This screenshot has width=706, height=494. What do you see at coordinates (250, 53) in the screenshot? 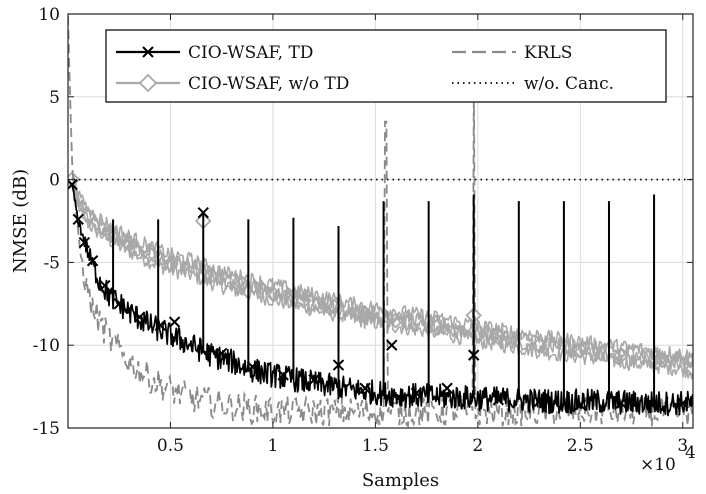
I see `legend-label-0: CIO-WSAF, TD` at bounding box center [250, 53].